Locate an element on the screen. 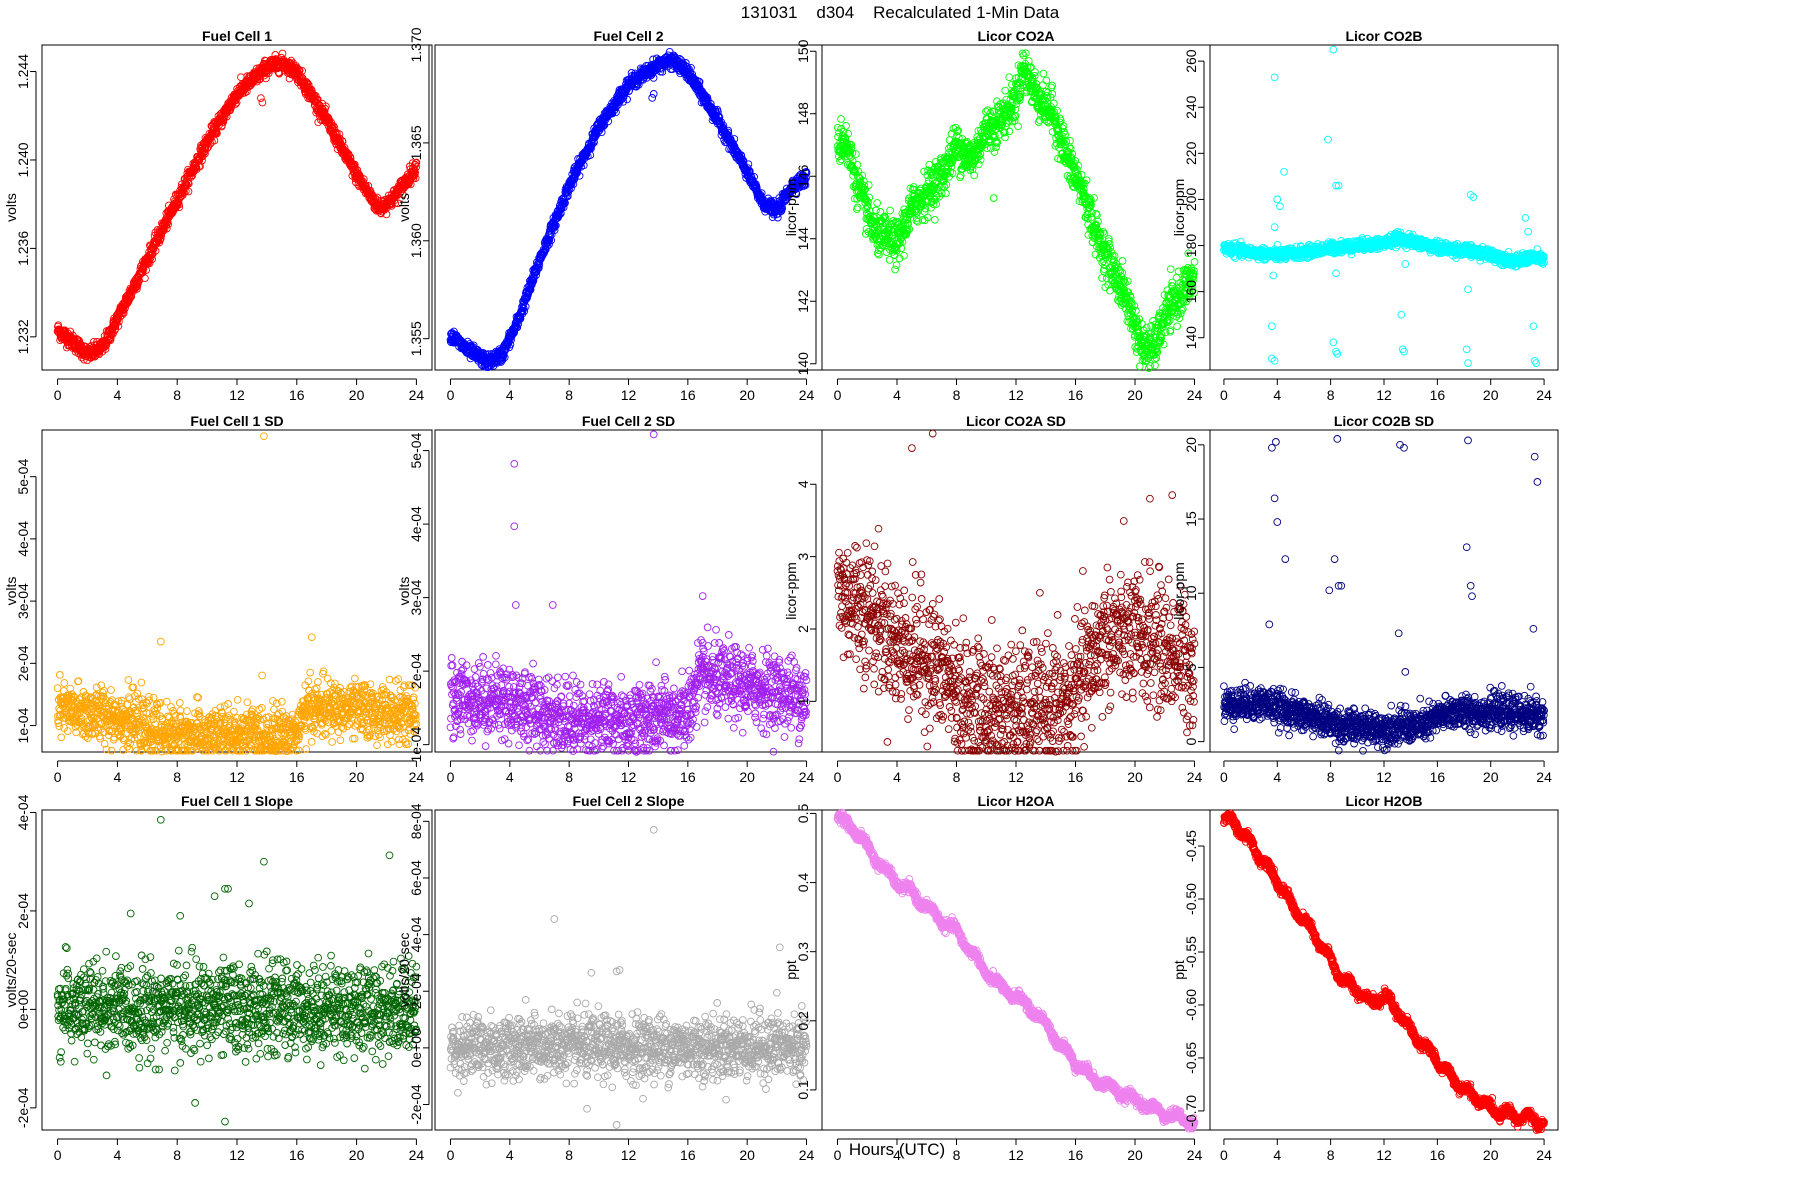 Image resolution: width=1800 pixels, height=1200 pixels. y-tick-label: 240 is located at coordinates (1191, 107).